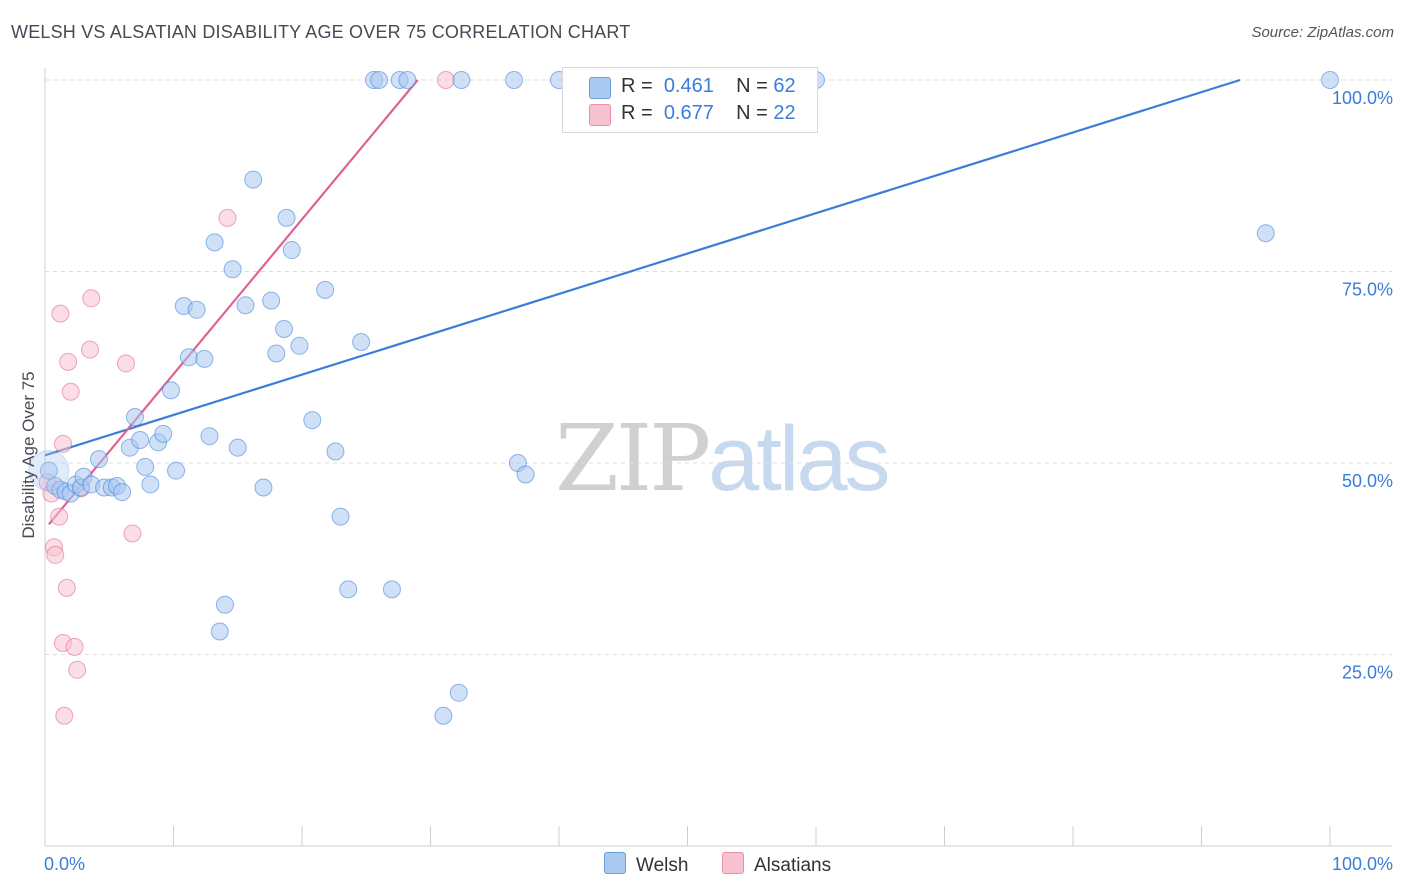  Describe the element at coordinates (633, 458) in the screenshot. I see `watermark-zip: ZIP` at that location.